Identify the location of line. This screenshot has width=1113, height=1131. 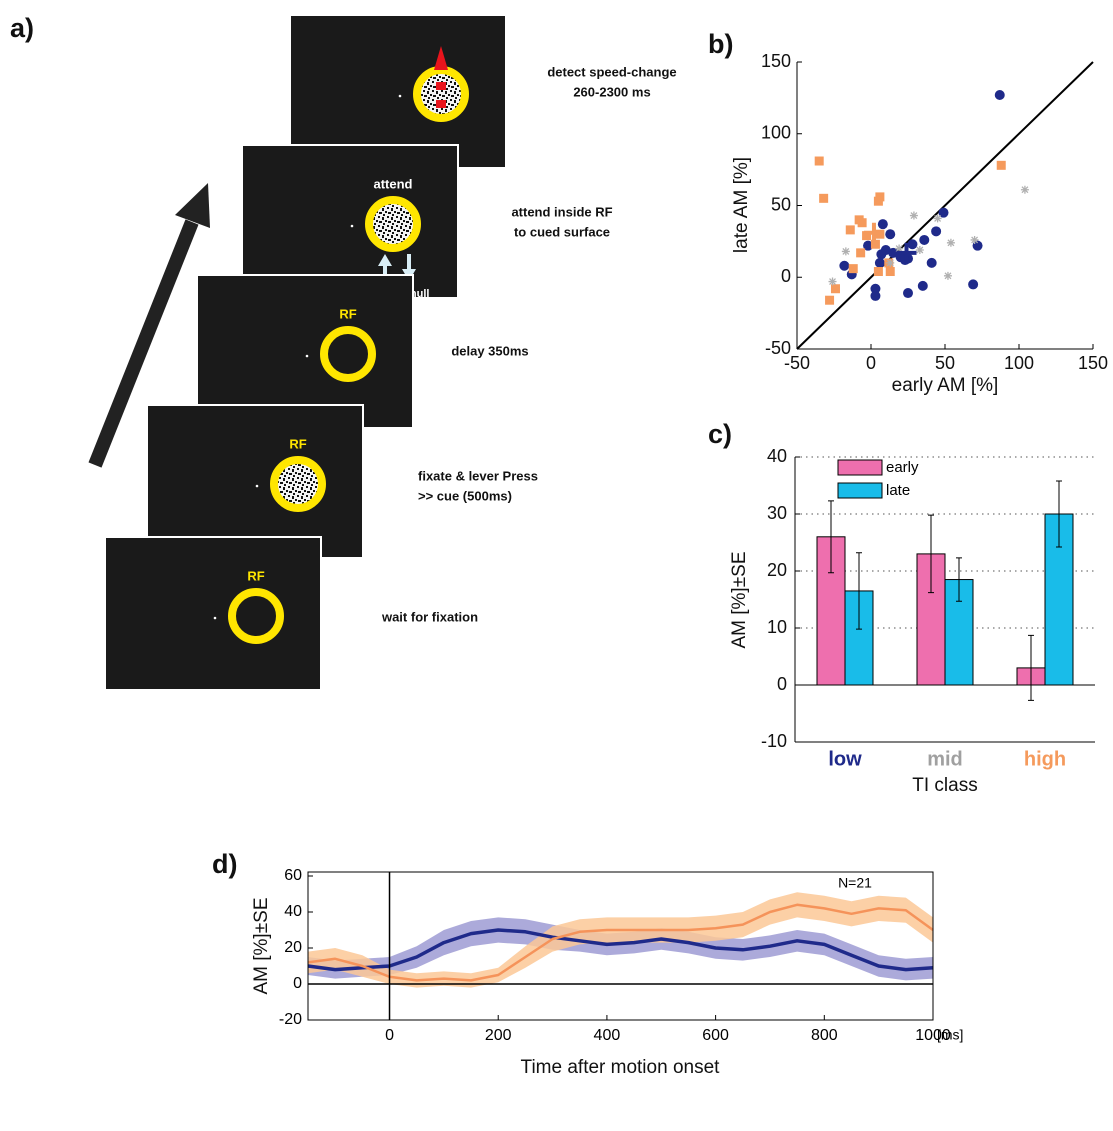
(620, 942).